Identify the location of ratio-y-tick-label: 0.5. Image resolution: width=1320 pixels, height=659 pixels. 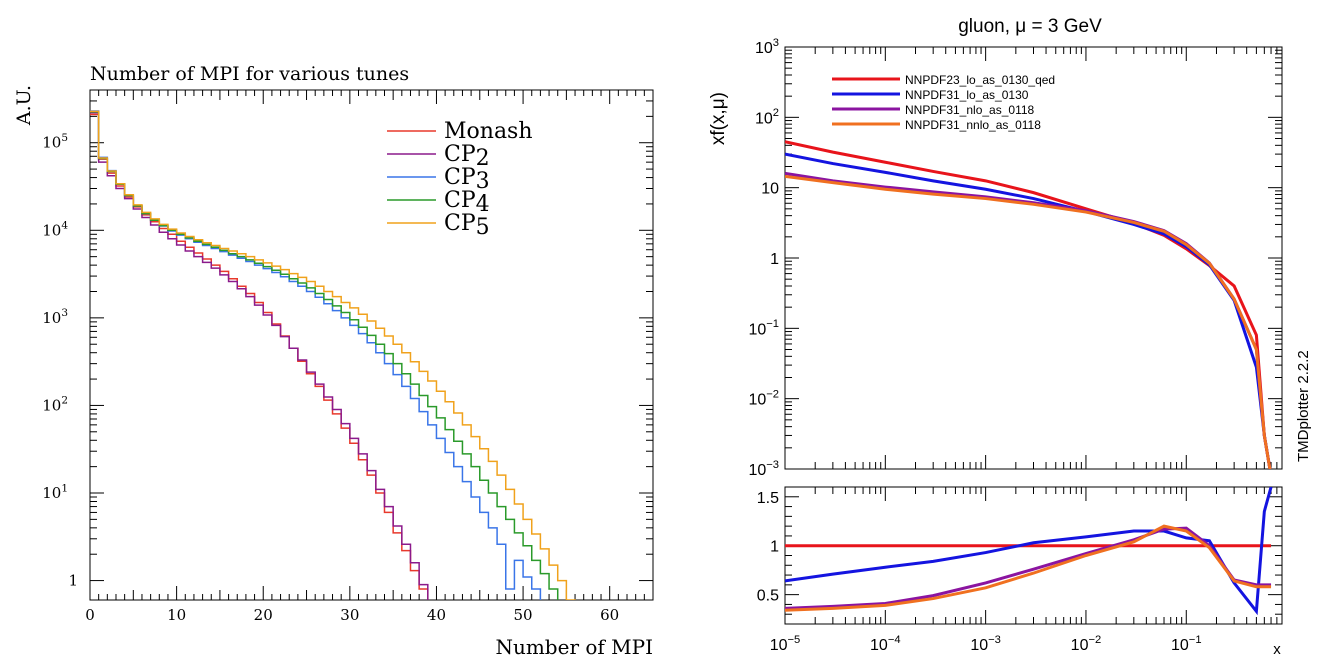
(768, 596).